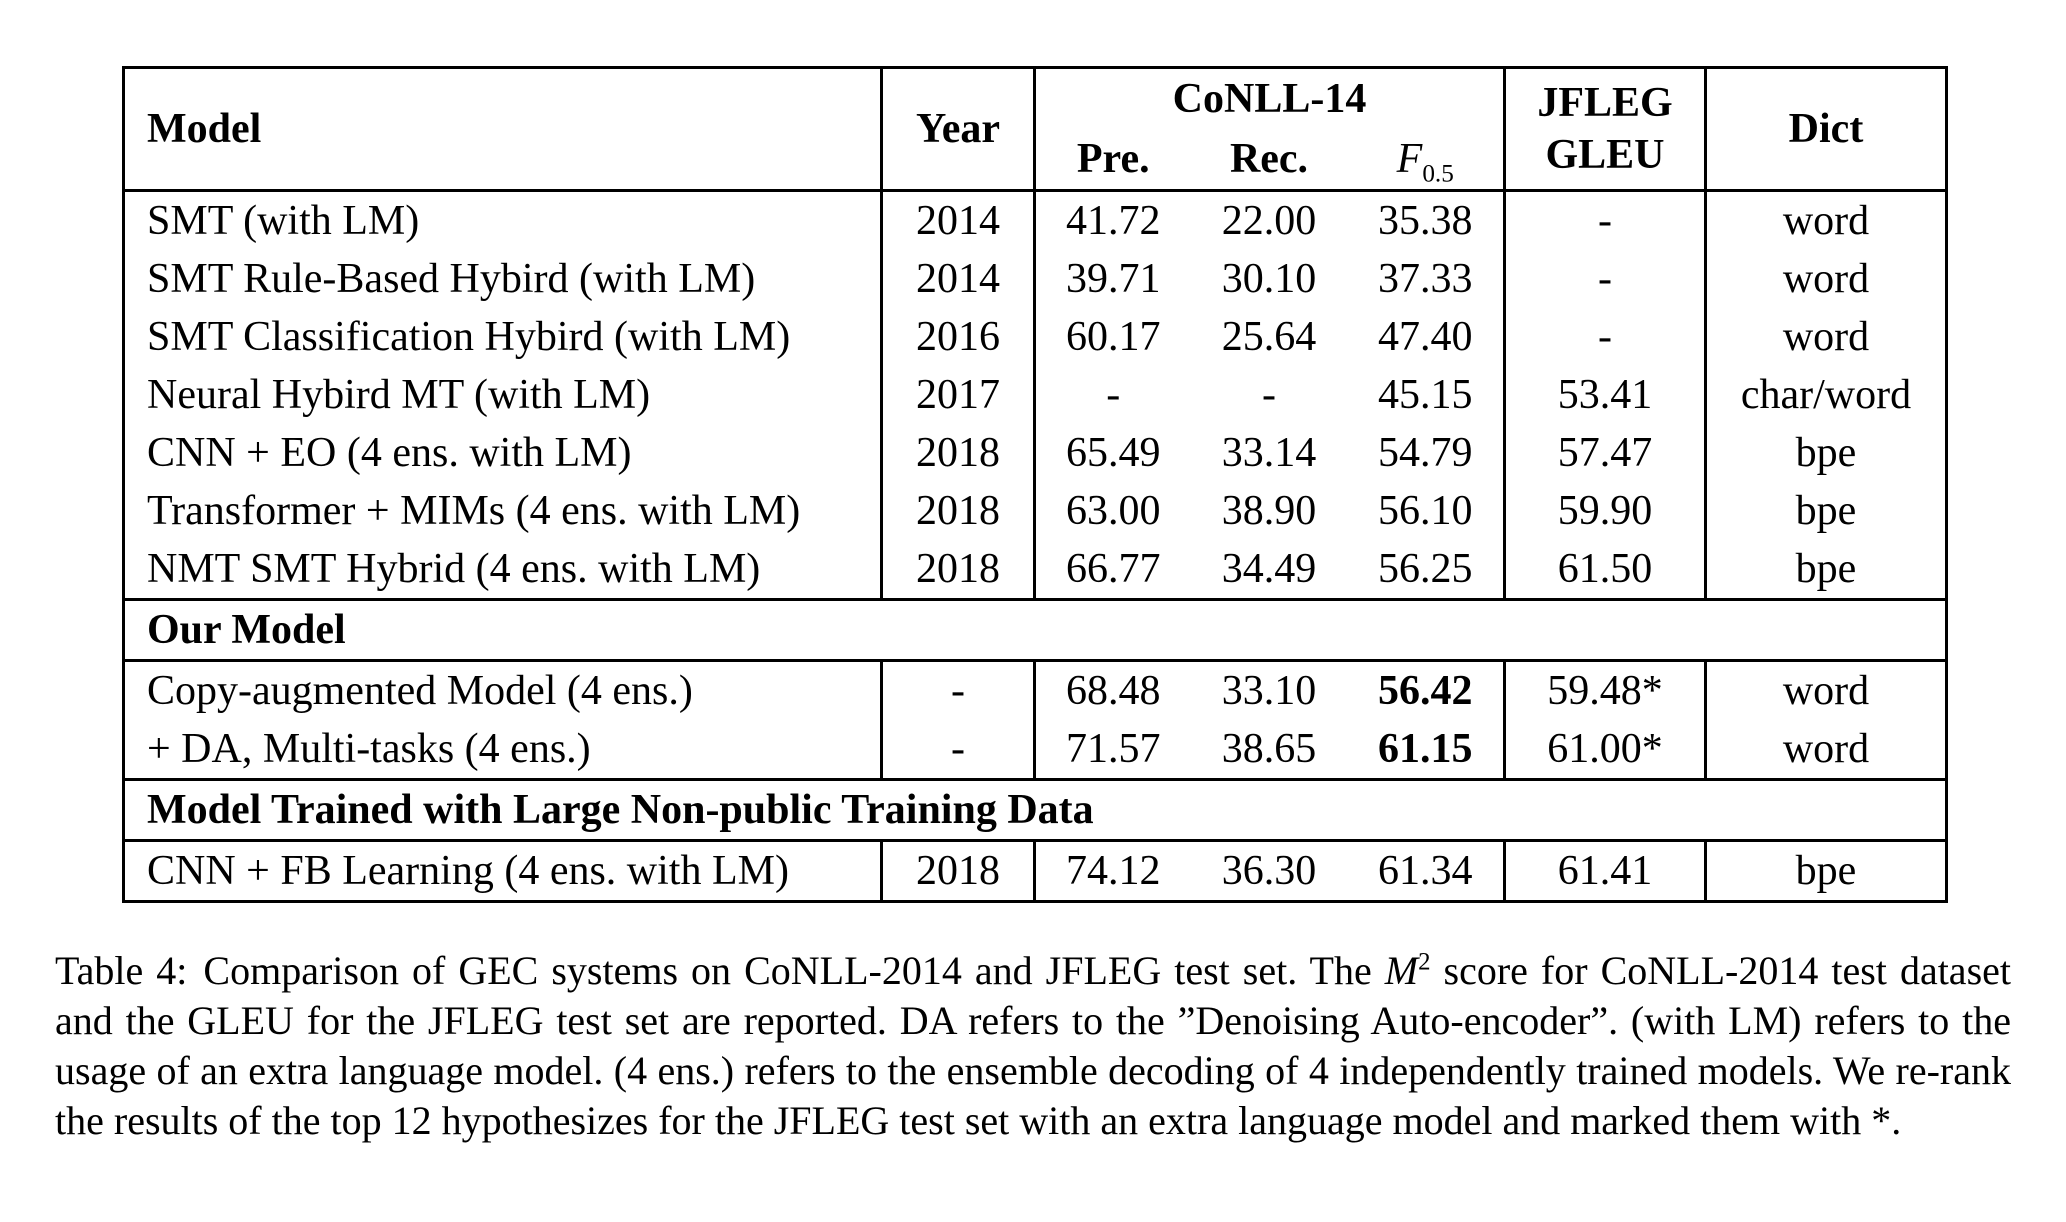 The height and width of the screenshot is (1222, 2066). I want to click on header-dict: Dict, so click(1826, 129).